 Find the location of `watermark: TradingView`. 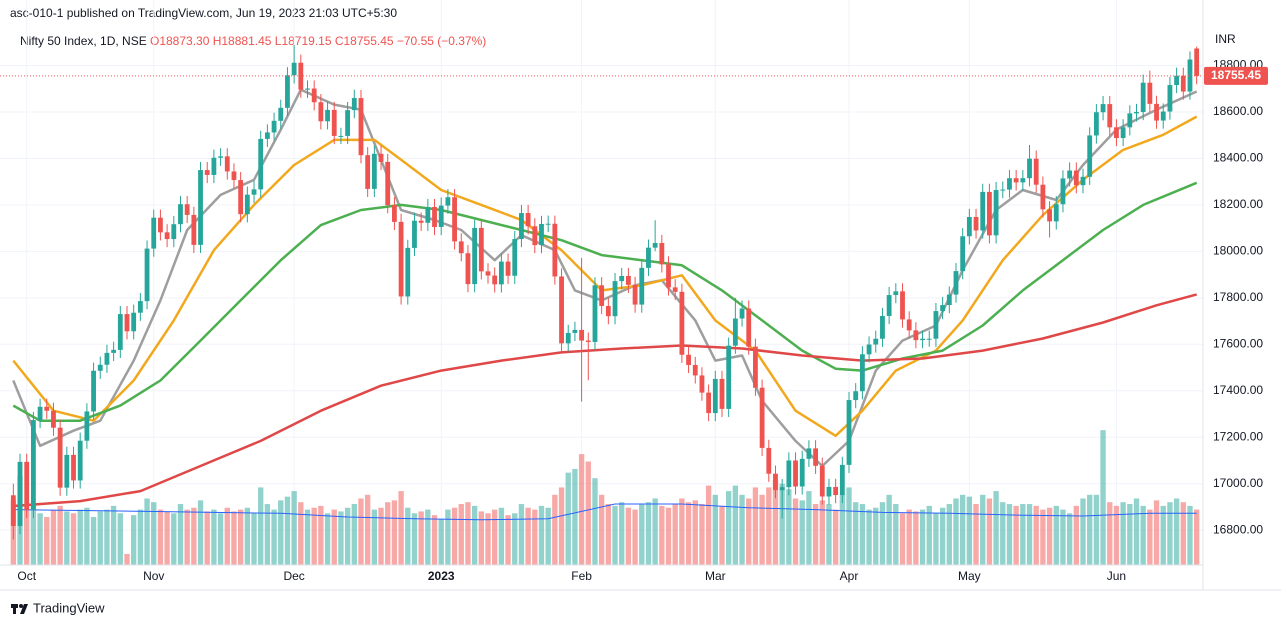

watermark: TradingView is located at coordinates (69, 607).